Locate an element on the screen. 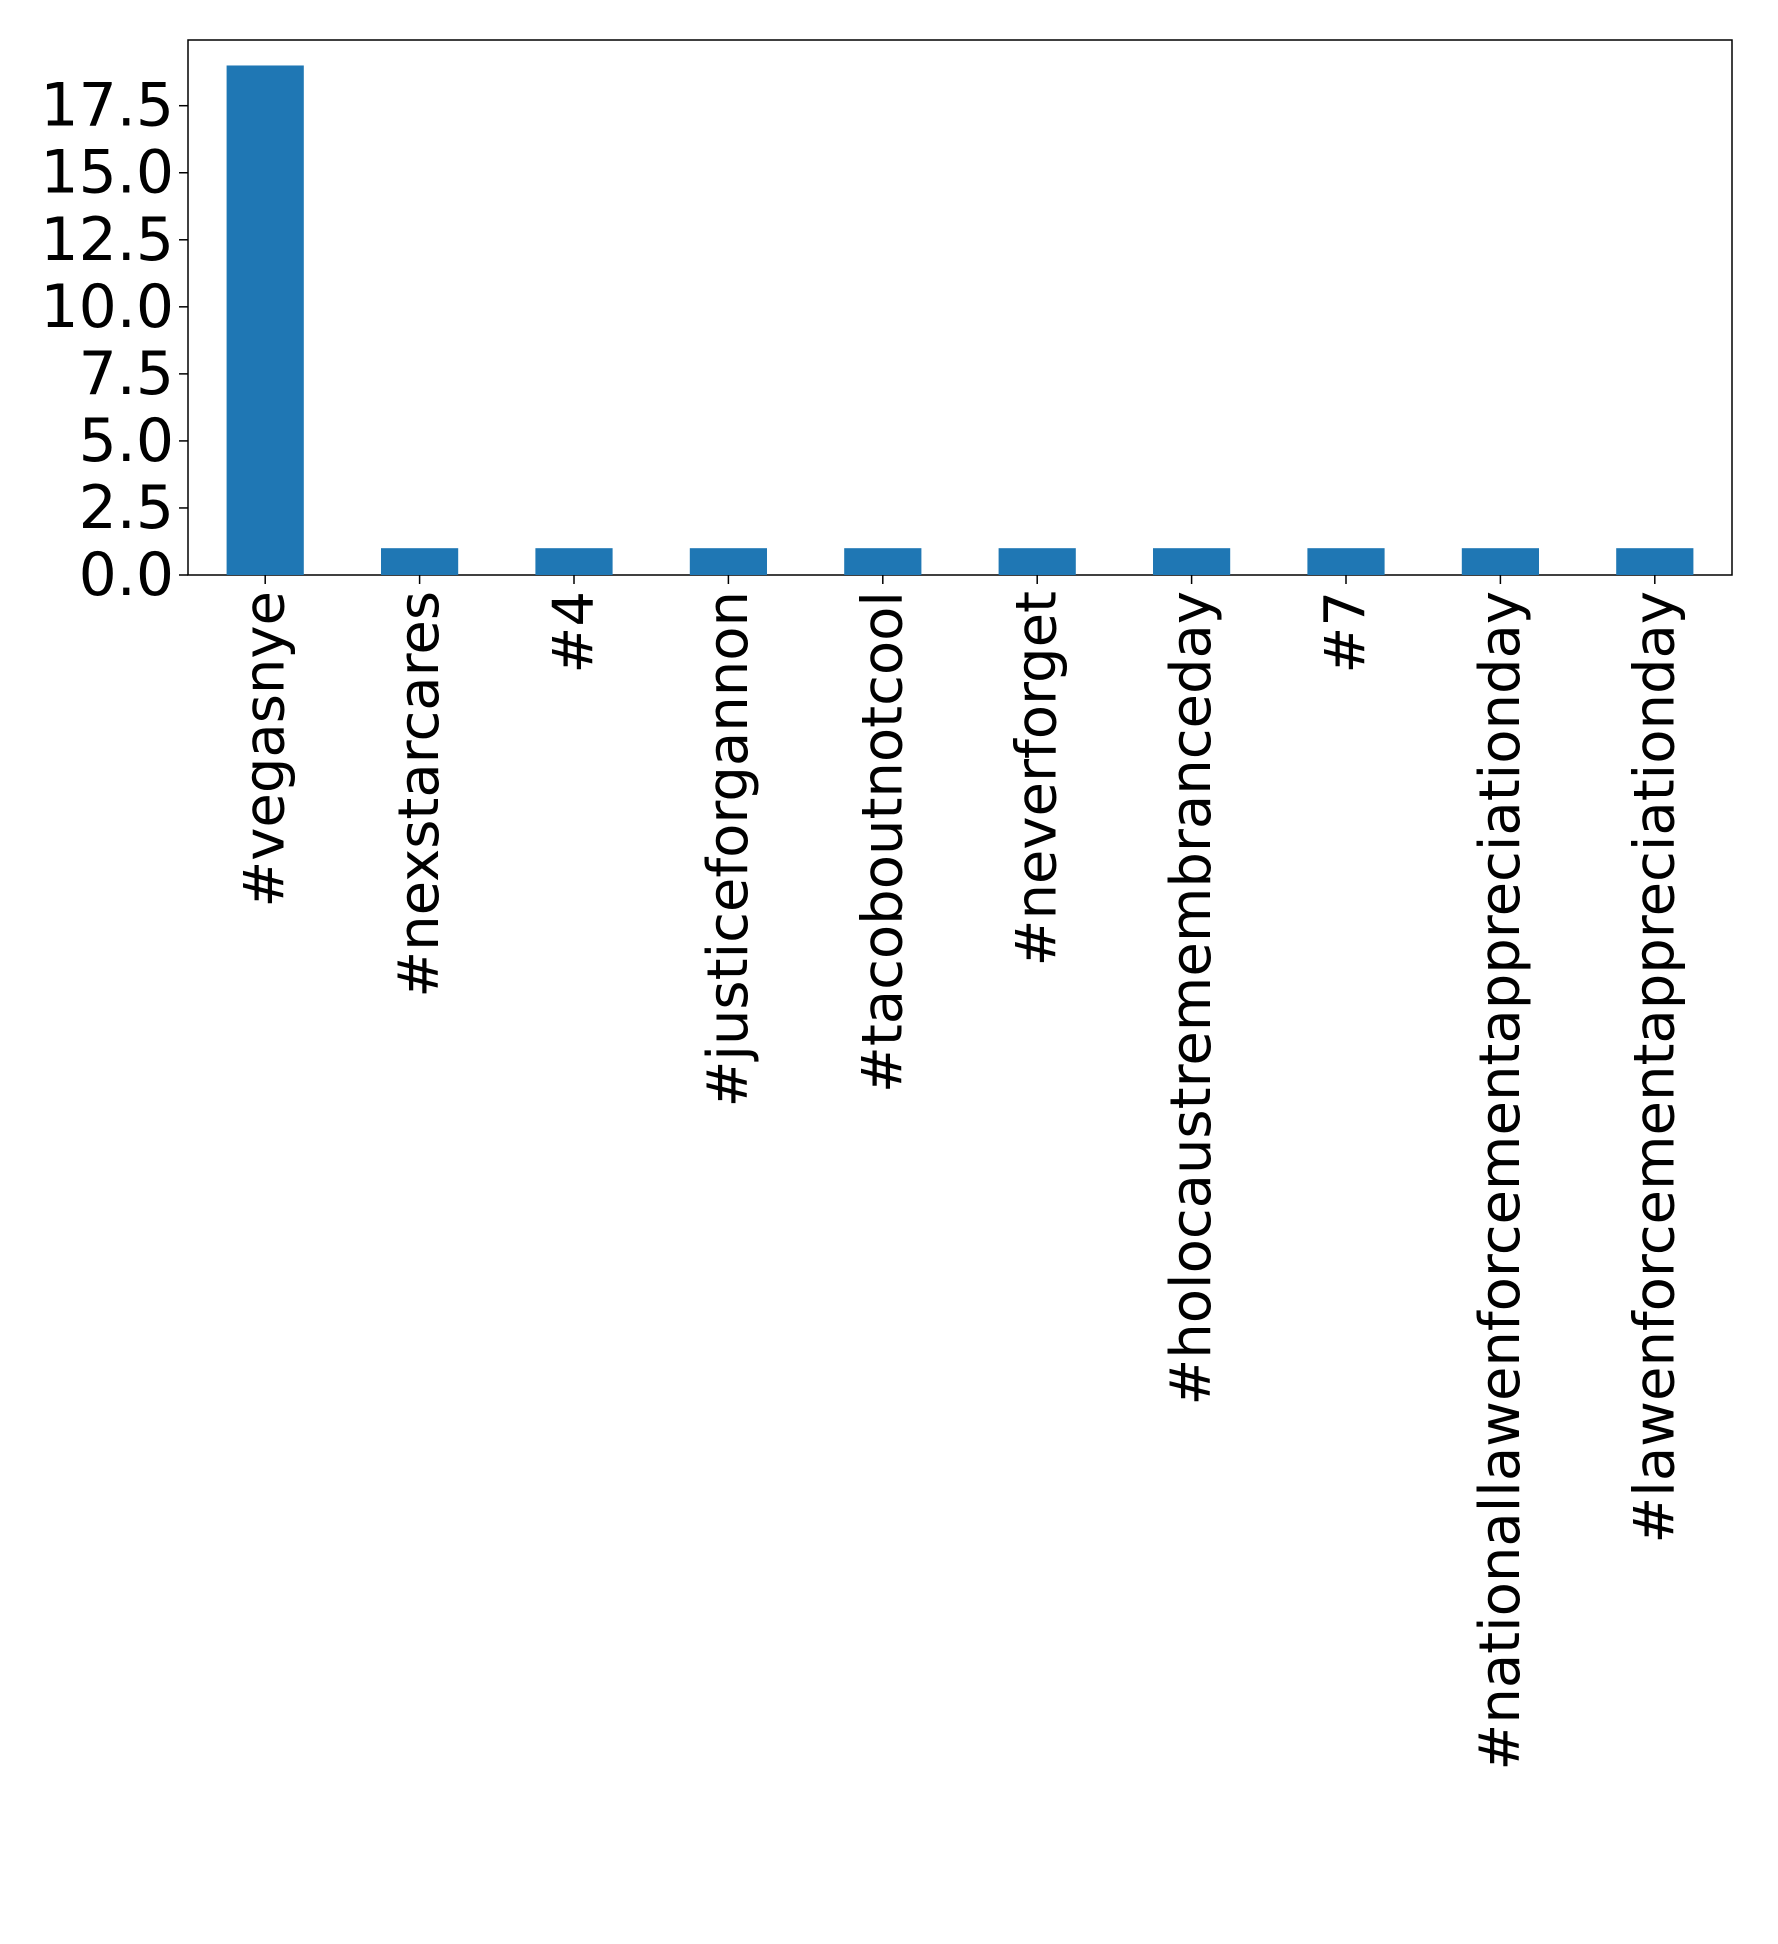 This screenshot has width=1778, height=1944. x-tick-label: #lawenforcementappreciationday is located at coordinates (1654, 1067).